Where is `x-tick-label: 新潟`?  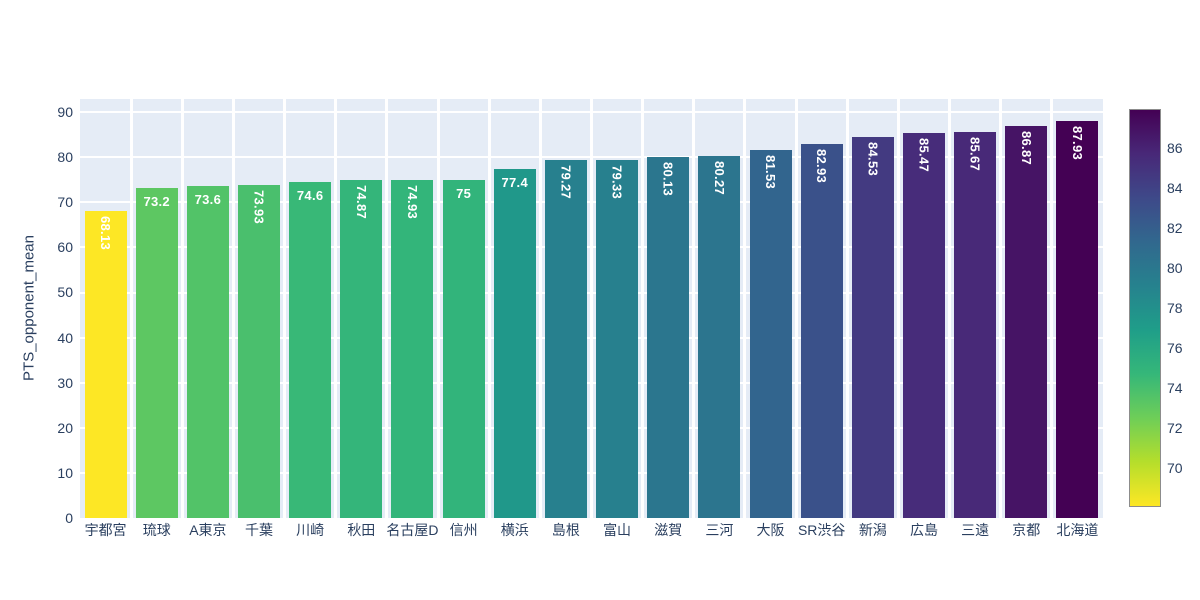
x-tick-label: 新潟 is located at coordinates (872, 530).